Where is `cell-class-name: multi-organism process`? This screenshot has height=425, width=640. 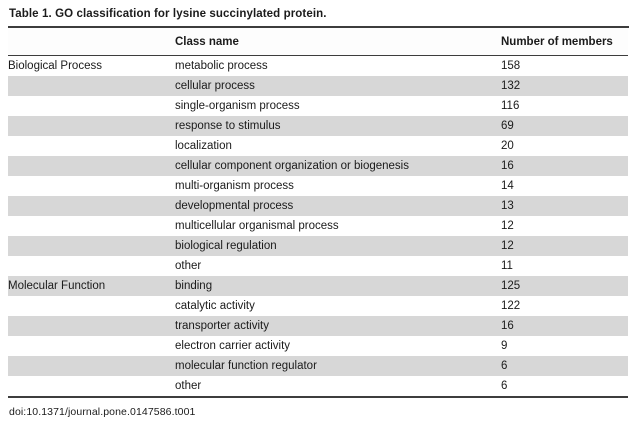 cell-class-name: multi-organism process is located at coordinates (234, 186).